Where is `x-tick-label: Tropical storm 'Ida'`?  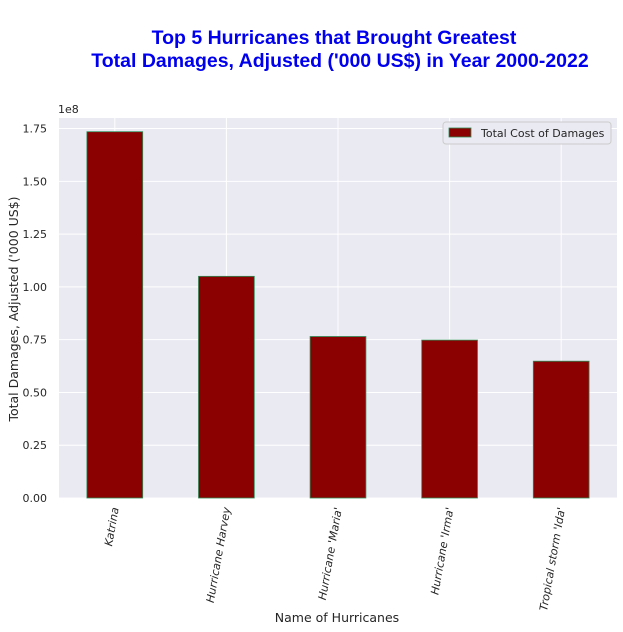 x-tick-label: Tropical storm 'Ida' is located at coordinates (552, 559).